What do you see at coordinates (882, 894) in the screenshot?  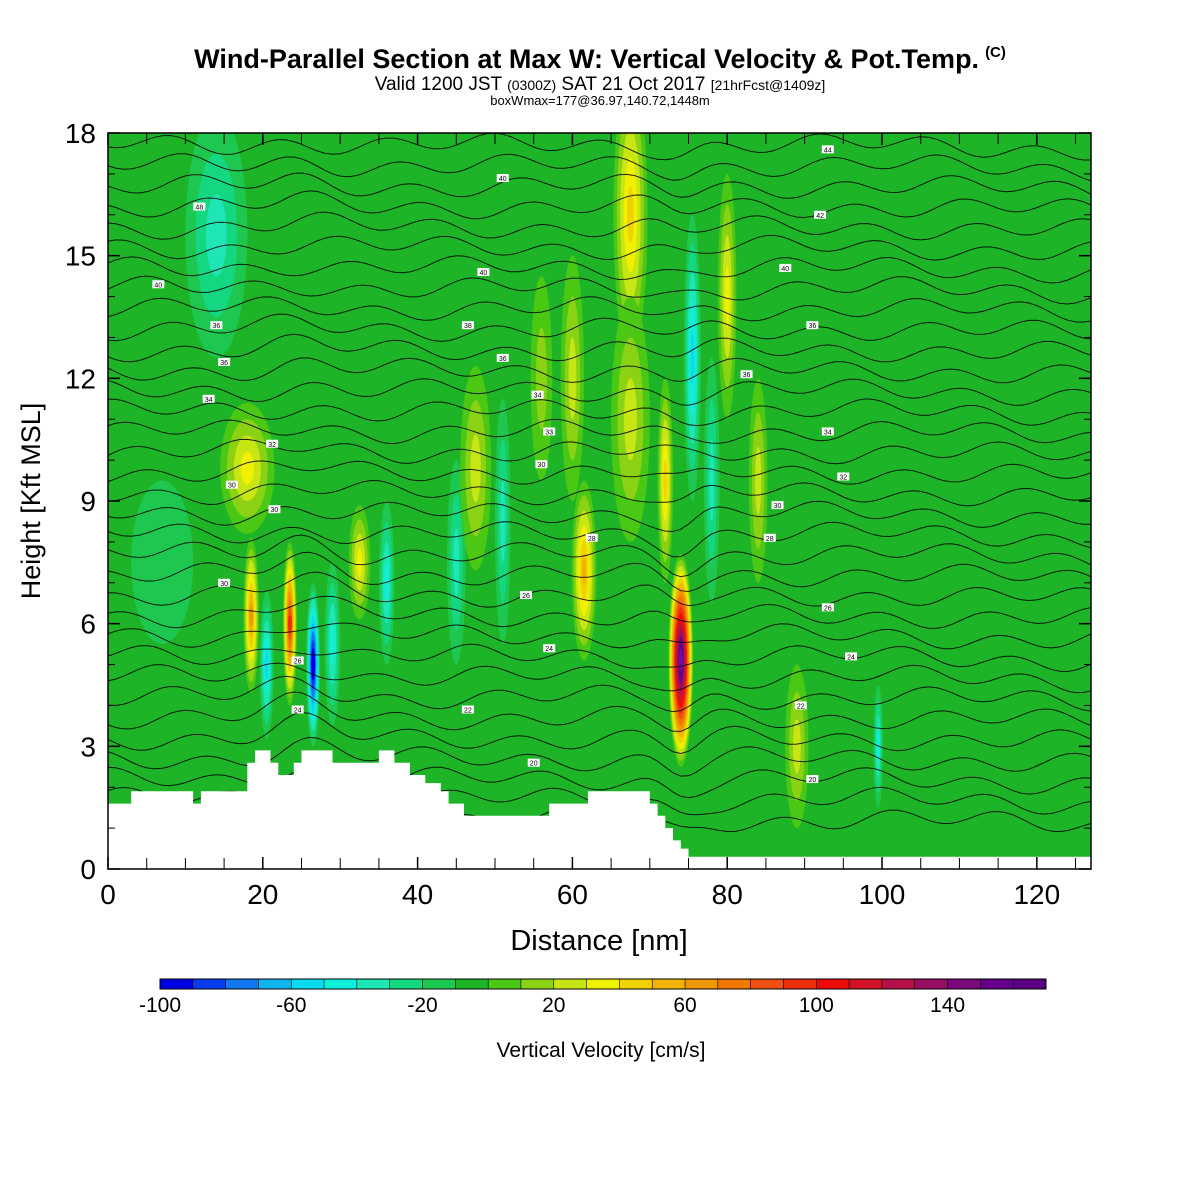 I see `x-tick-label: 100` at bounding box center [882, 894].